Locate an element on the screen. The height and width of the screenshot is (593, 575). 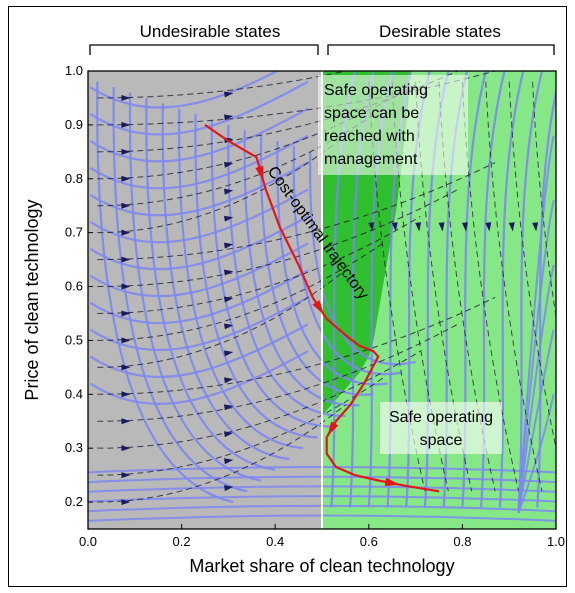
safe-annotation-line-1: Safe operating is located at coordinates (441, 417).